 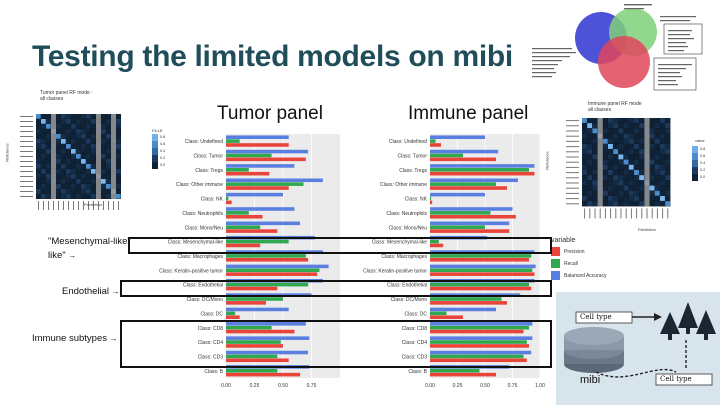 I want to click on x-tick-label: 0.25, so click(x=255, y=386).